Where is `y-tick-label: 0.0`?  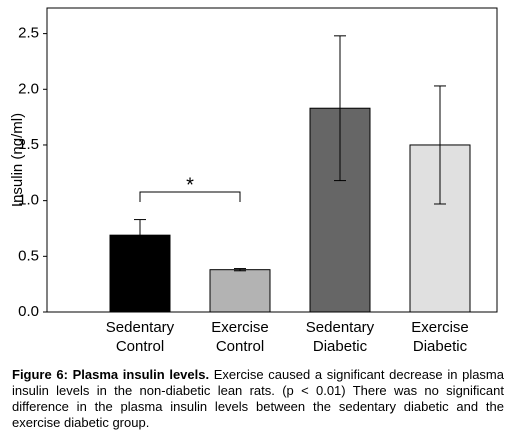 y-tick-label: 0.0 is located at coordinates (28, 311).